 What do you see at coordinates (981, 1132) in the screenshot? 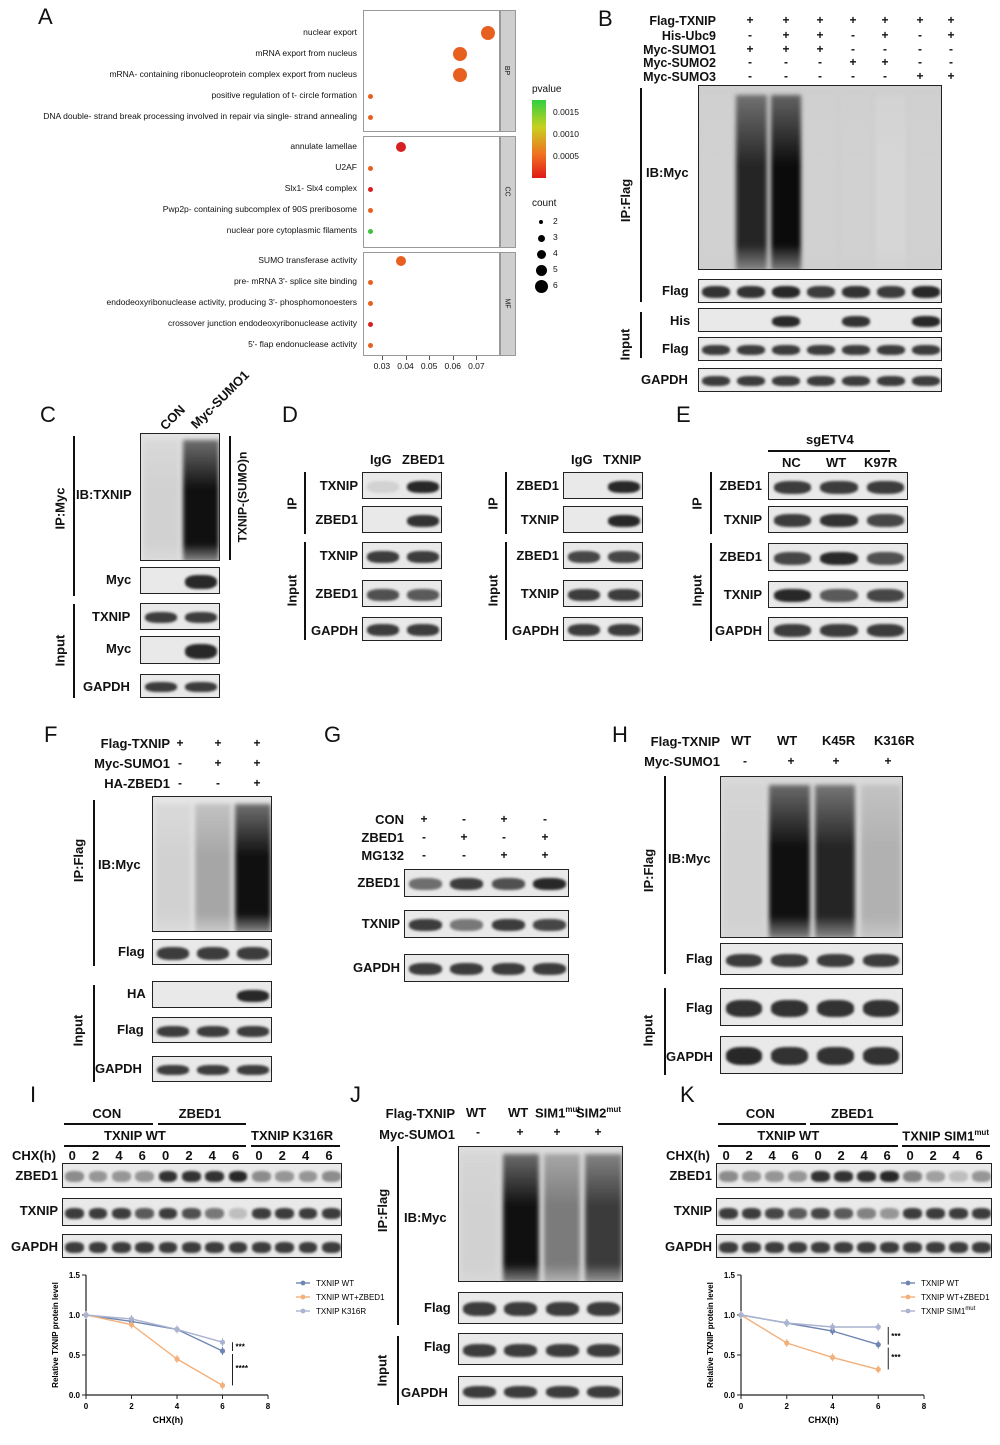
I see `superscript: mut` at bounding box center [981, 1132].